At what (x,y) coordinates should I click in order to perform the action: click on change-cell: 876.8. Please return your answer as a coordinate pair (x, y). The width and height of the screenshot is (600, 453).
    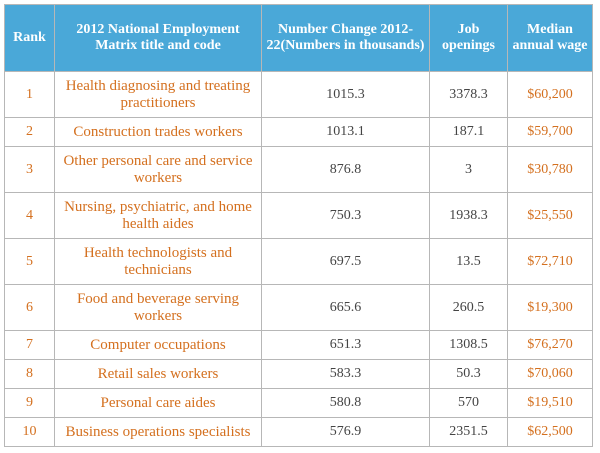
    Looking at the image, I should click on (345, 169).